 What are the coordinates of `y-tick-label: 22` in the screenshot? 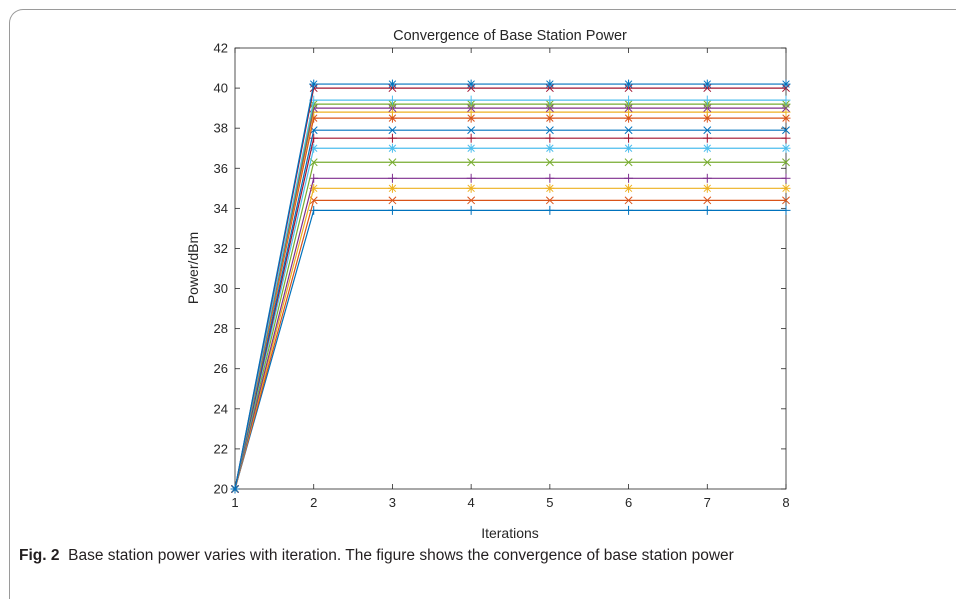 It's located at (221, 448).